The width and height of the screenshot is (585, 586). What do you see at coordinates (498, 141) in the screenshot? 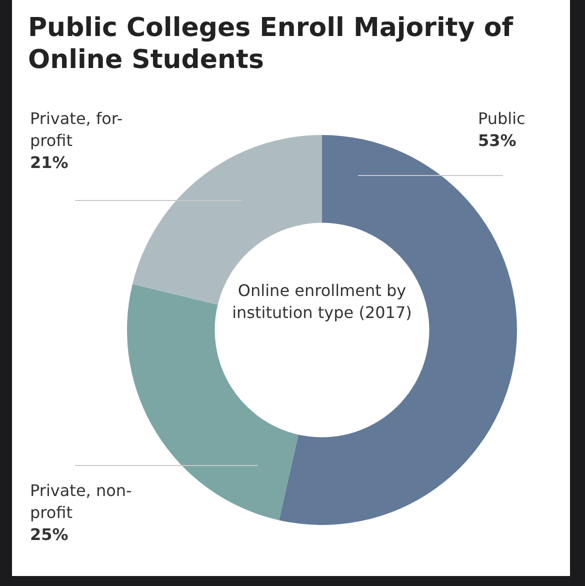
I see `data-label: 53%` at bounding box center [498, 141].